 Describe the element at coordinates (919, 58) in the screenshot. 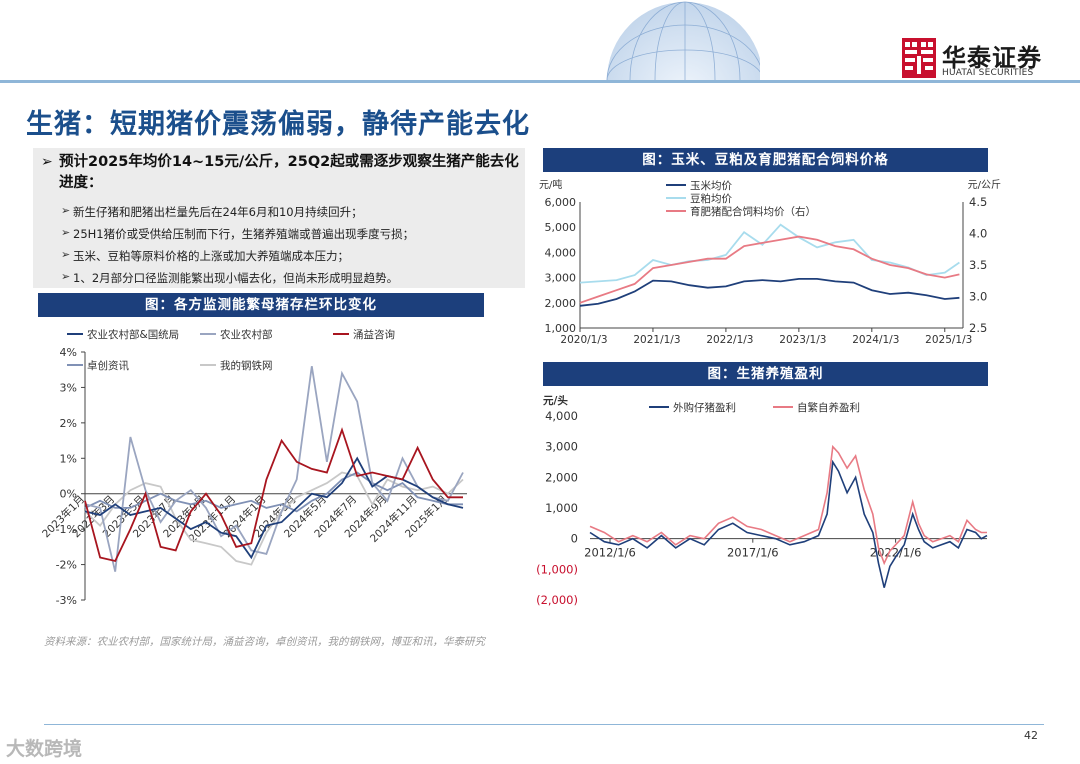

I see `huatai-logo-mark-icon` at that location.